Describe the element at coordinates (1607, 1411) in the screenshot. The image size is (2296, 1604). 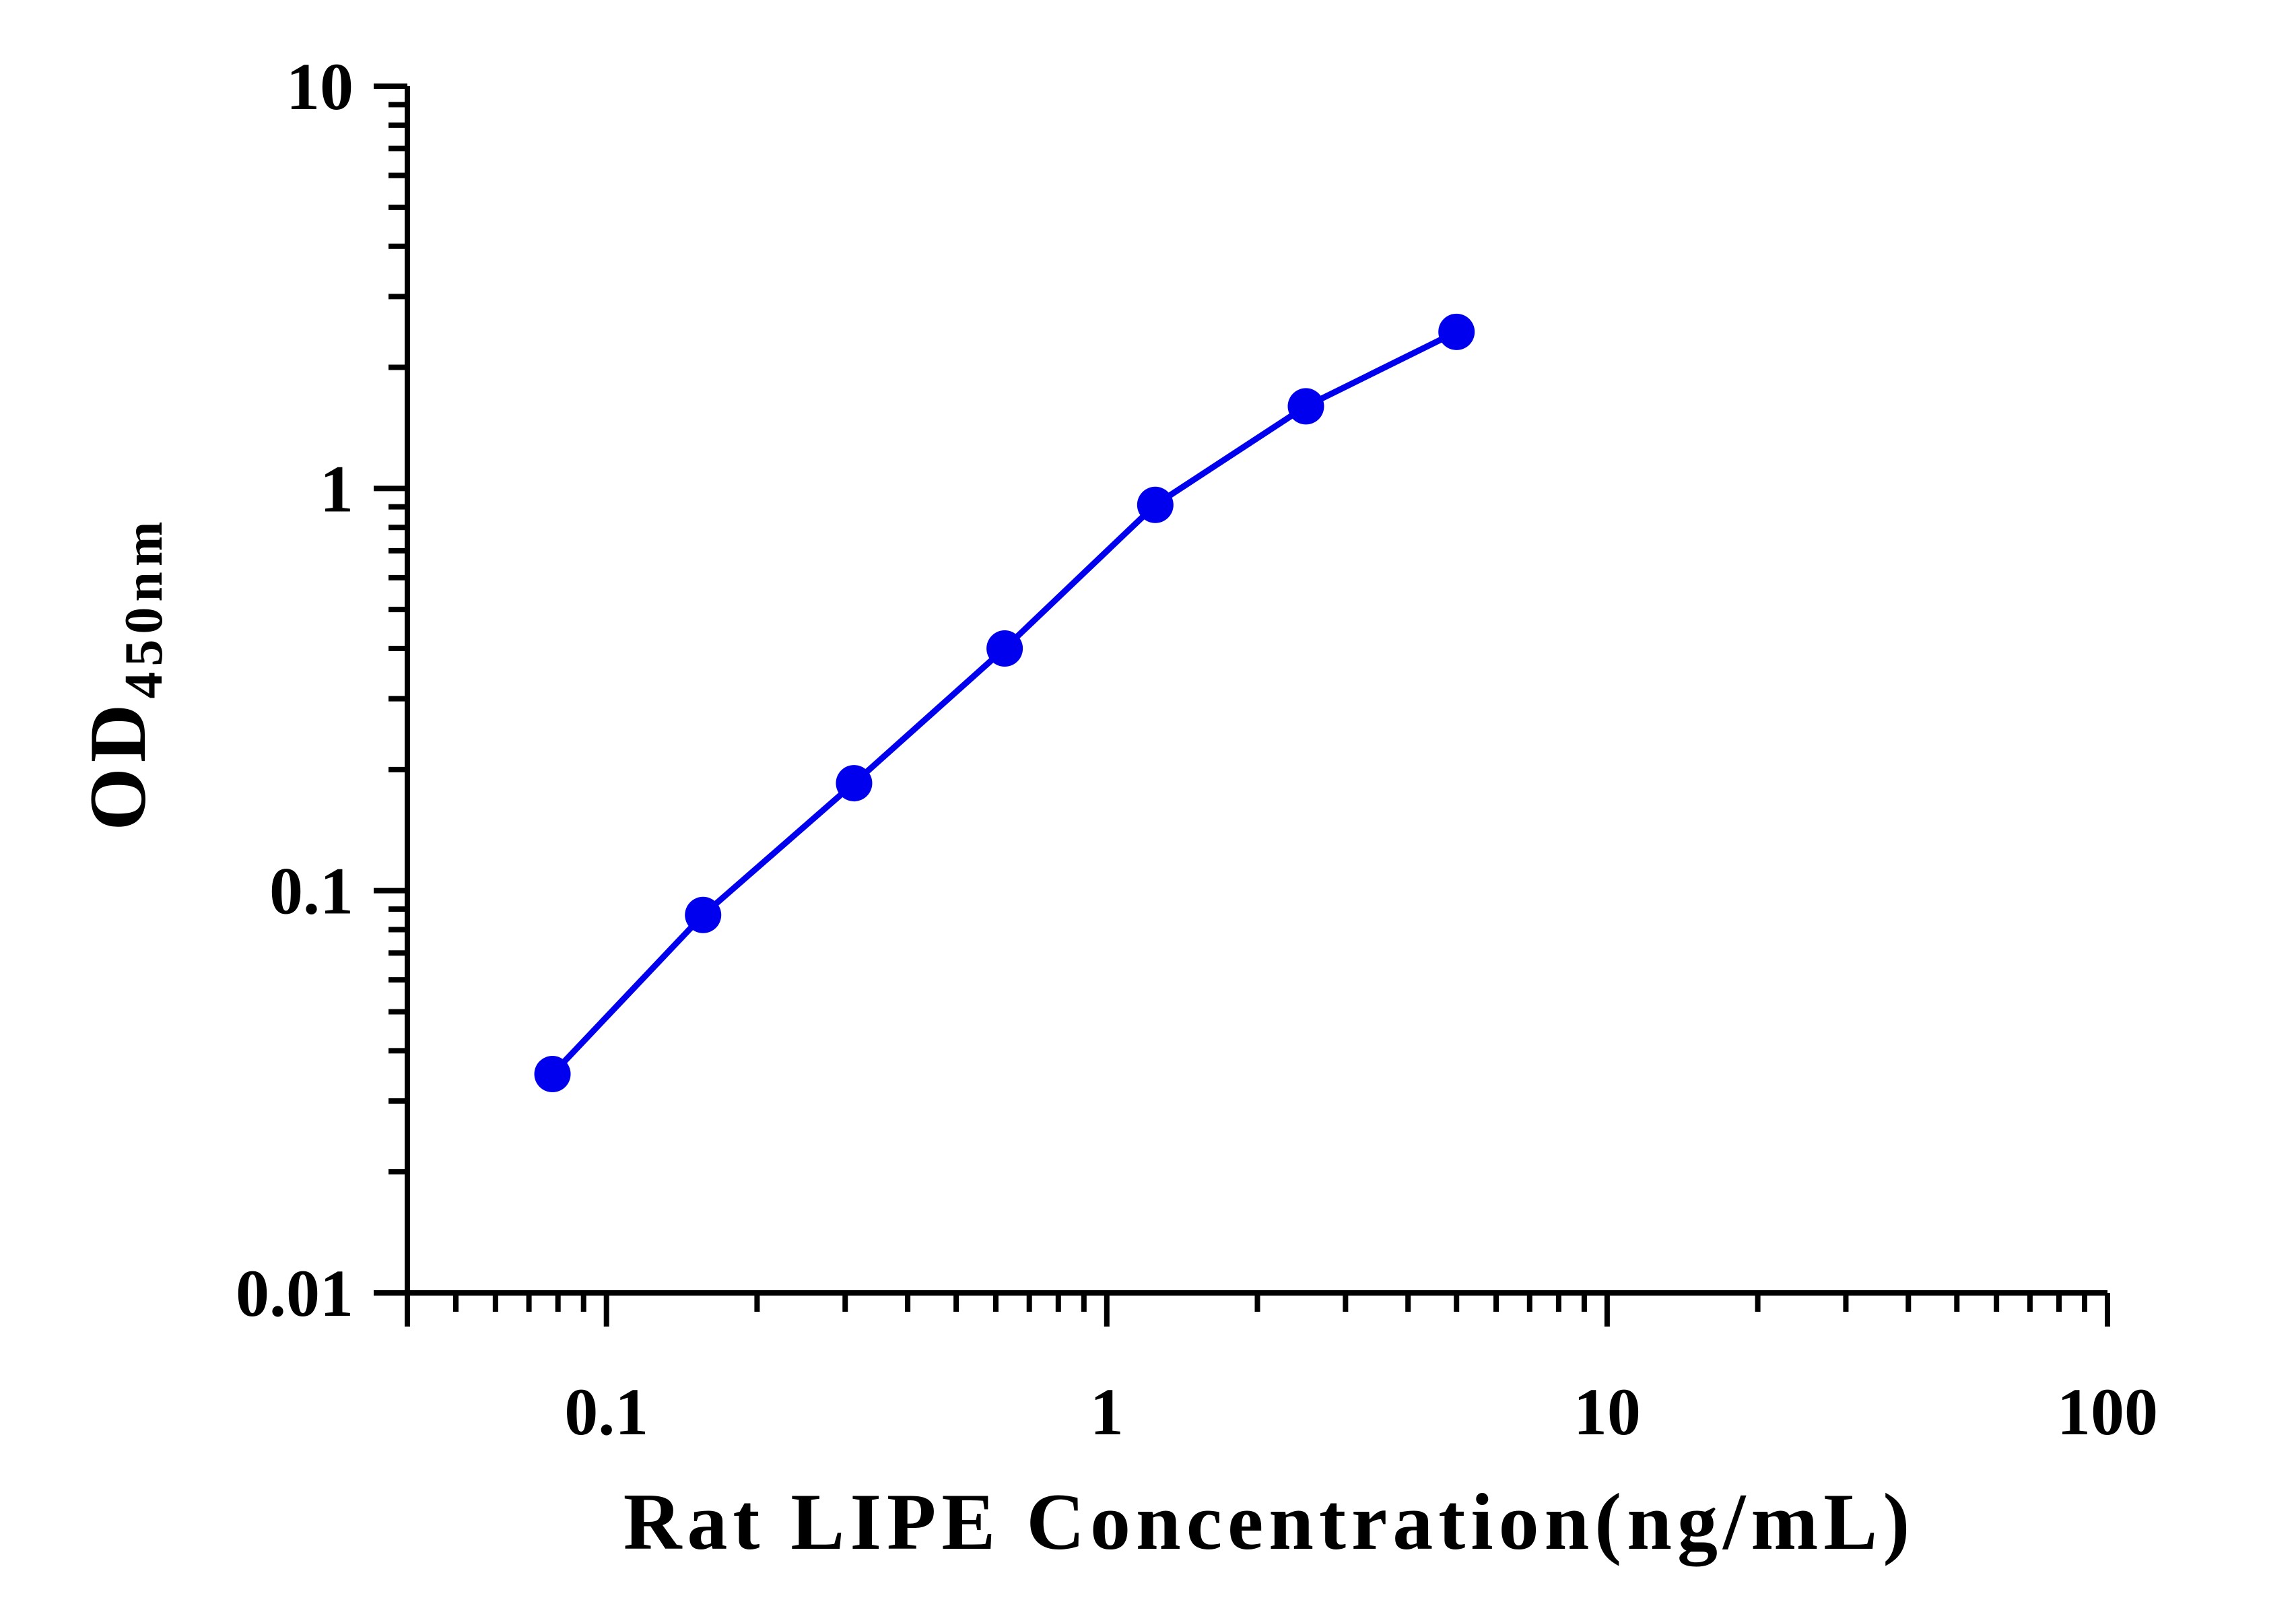
I see `x-tick-label: 10` at that location.